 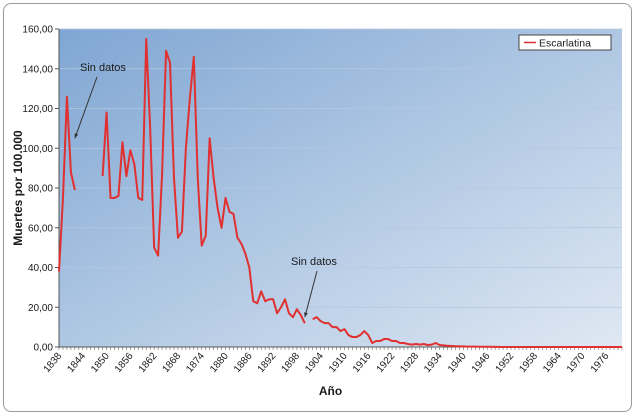 I want to click on x-tick-label: 1892, so click(x=267, y=363).